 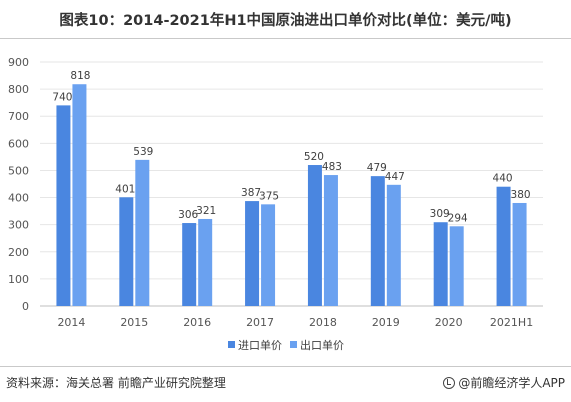 I want to click on bar-value-label: 483, so click(x=332, y=167).